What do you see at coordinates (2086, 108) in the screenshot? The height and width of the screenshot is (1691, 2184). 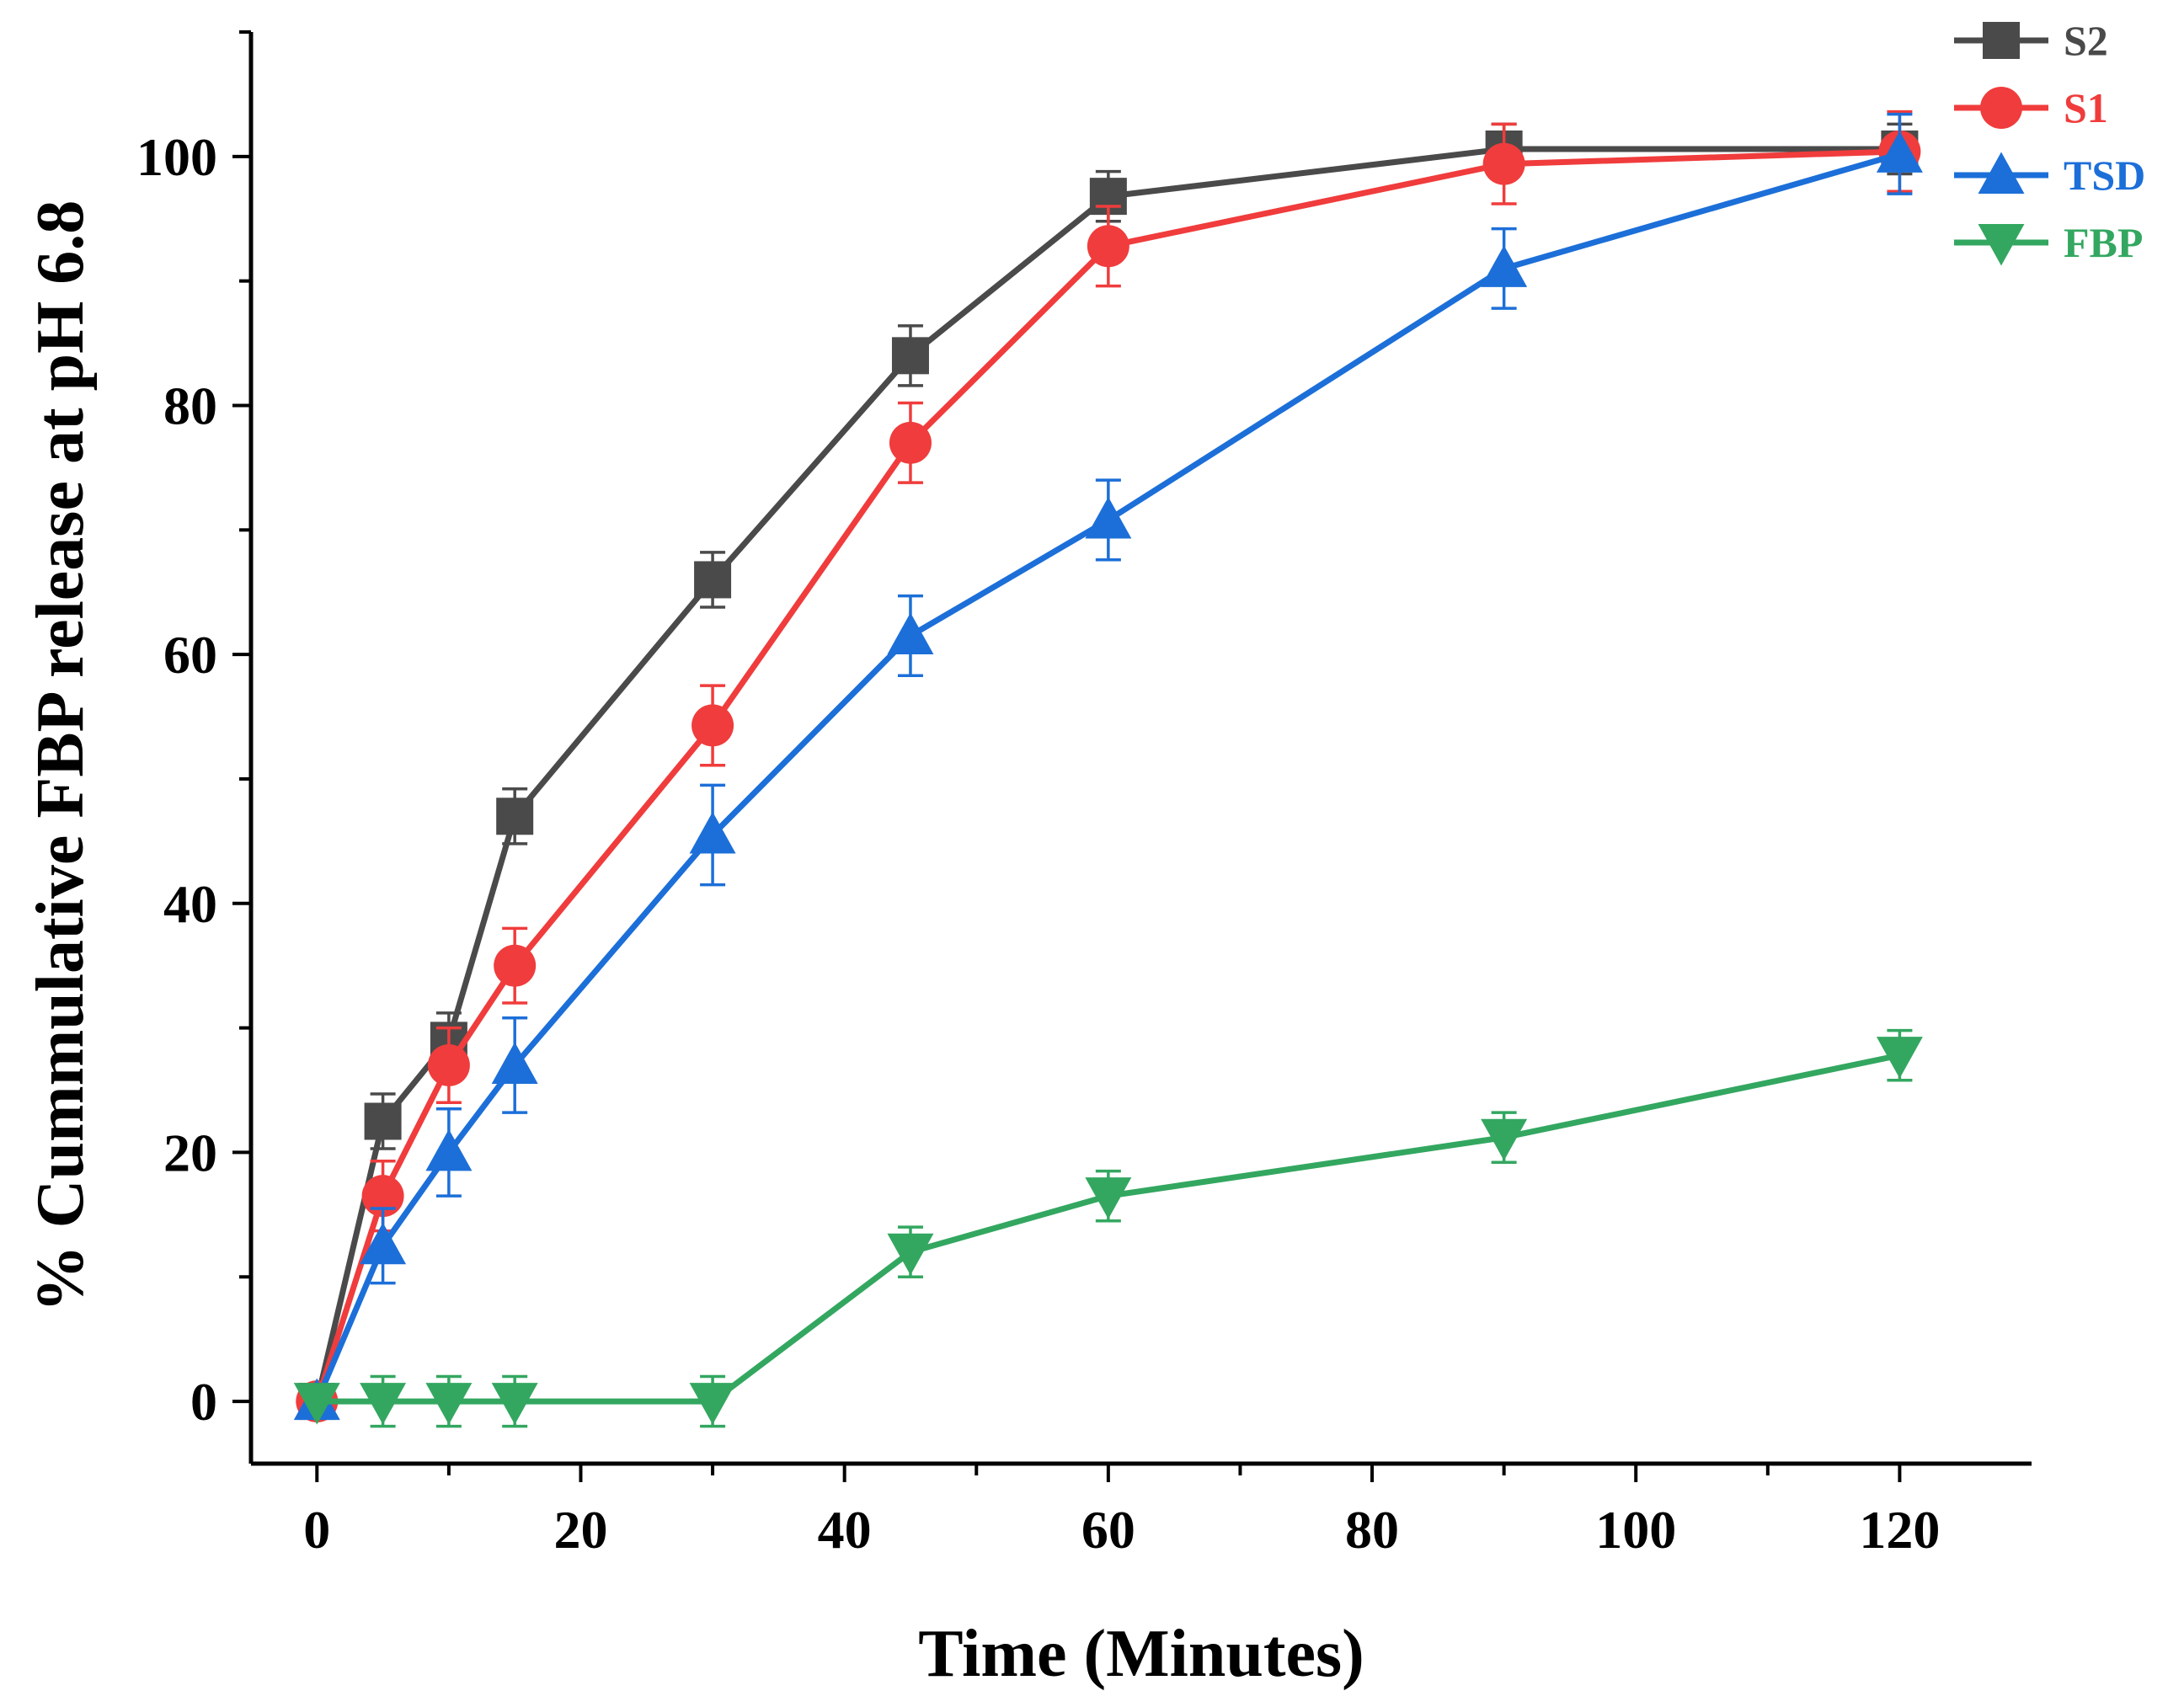 I see `legend-label: S1` at bounding box center [2086, 108].